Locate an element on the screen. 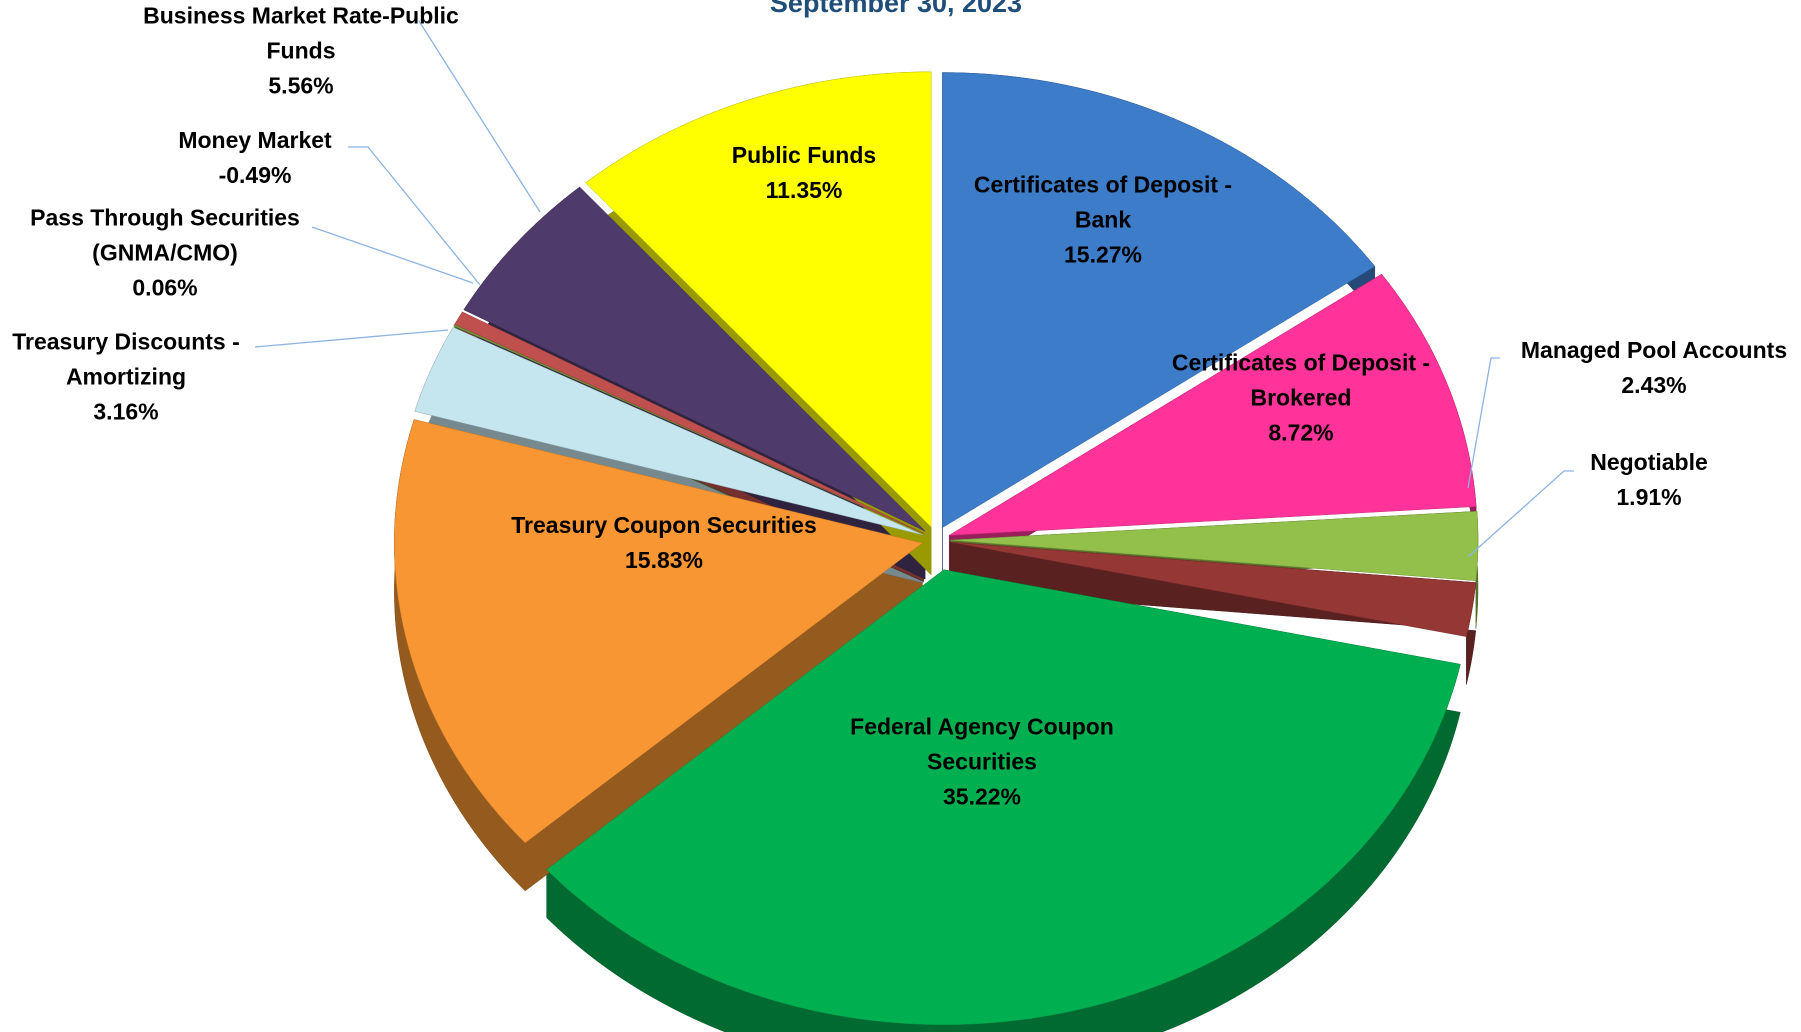 The image size is (1801, 1032). data-label: Pass Through Securities (GNMA/CMO) 0.06% is located at coordinates (165, 253).